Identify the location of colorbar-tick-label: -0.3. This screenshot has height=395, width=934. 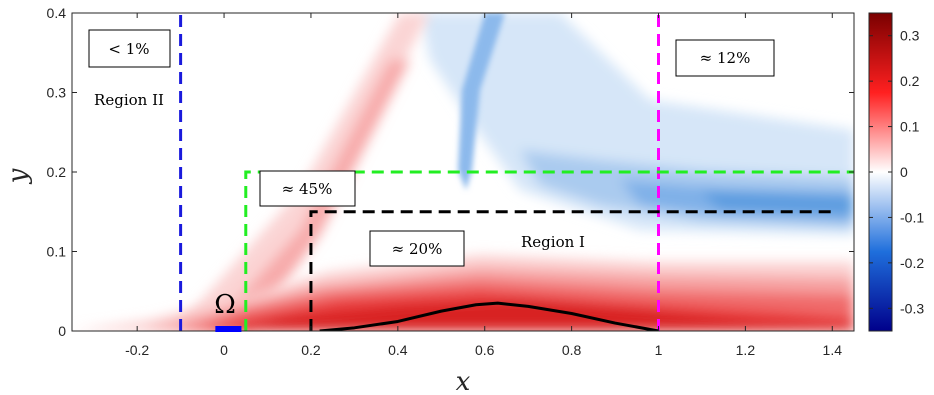
(912, 308).